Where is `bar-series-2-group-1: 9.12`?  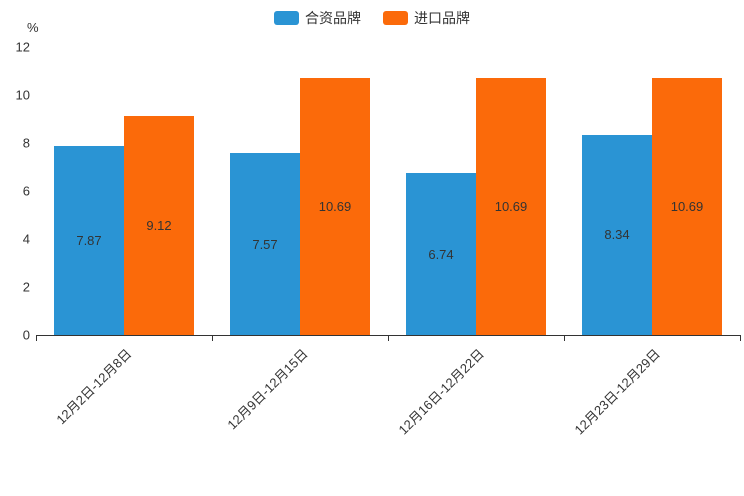 bar-series-2-group-1: 9.12 is located at coordinates (159, 225).